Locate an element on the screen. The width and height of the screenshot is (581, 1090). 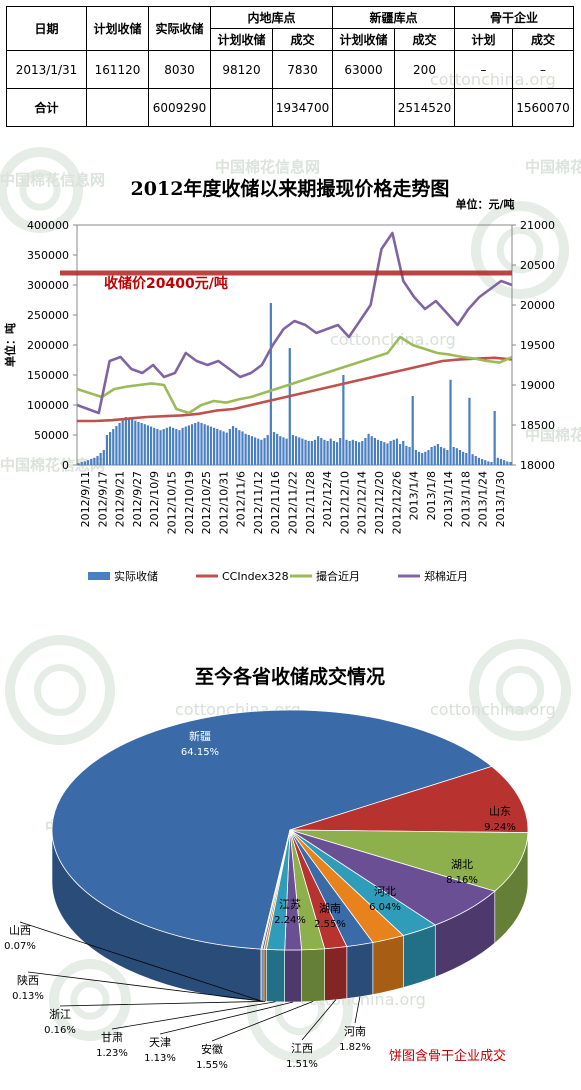
header-actual-storage: 实际收储 is located at coordinates (179, 28).